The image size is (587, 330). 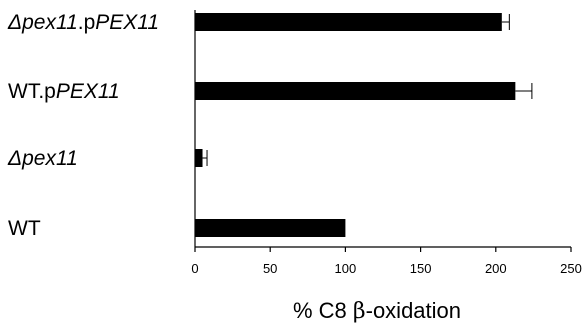 What do you see at coordinates (346, 268) in the screenshot?
I see `x-tick-label-2: 100` at bounding box center [346, 268].